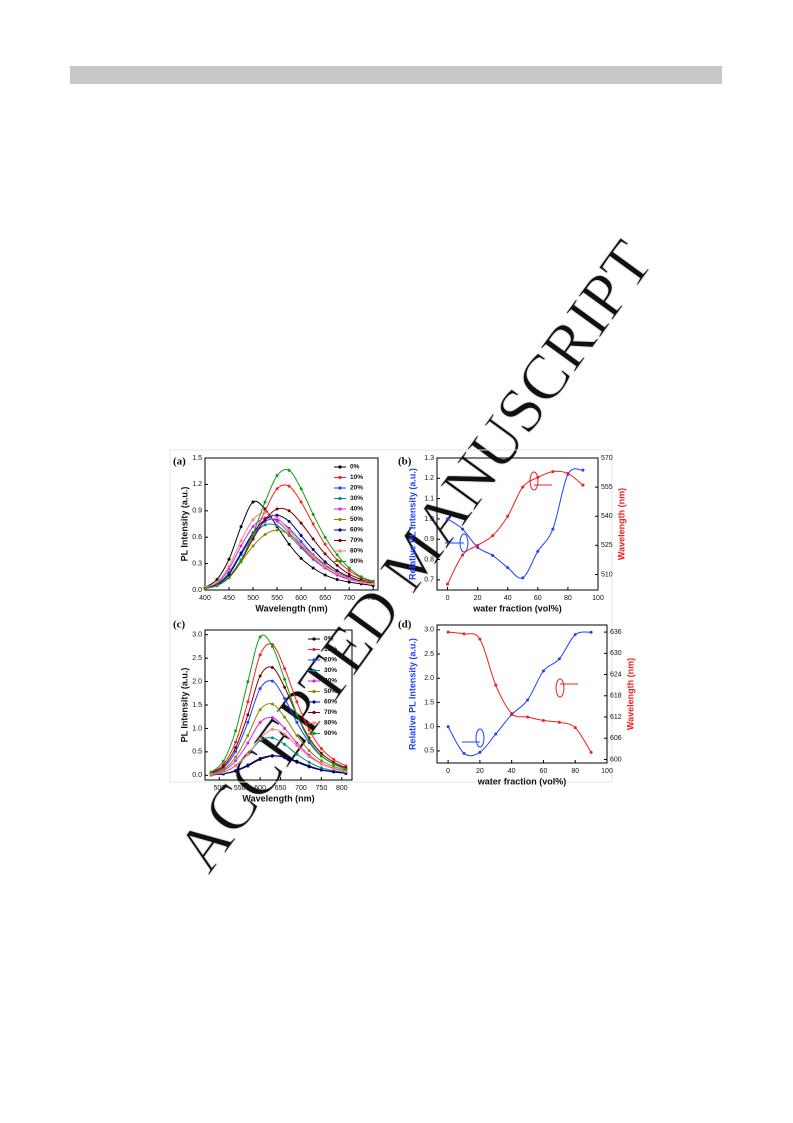 The width and height of the screenshot is (793, 1123). What do you see at coordinates (429, 678) in the screenshot?
I see `y-tick-label: 2.0` at bounding box center [429, 678].